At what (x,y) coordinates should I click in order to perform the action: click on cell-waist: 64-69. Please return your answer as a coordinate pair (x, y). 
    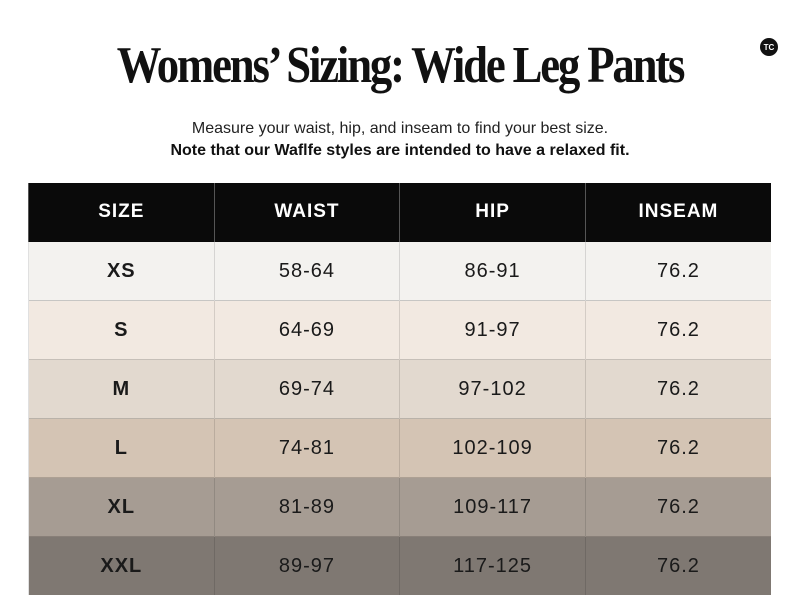
    Looking at the image, I should click on (306, 330).